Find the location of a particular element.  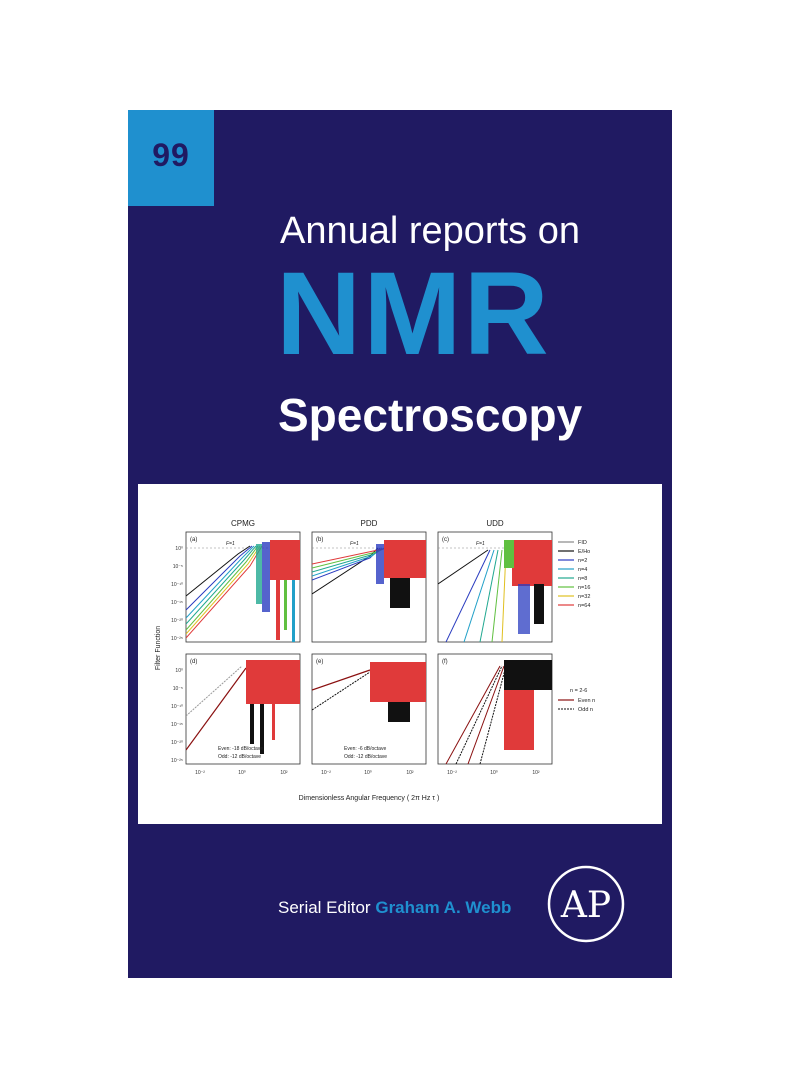

y-axis-label: Filter Function is located at coordinates (158, 648).